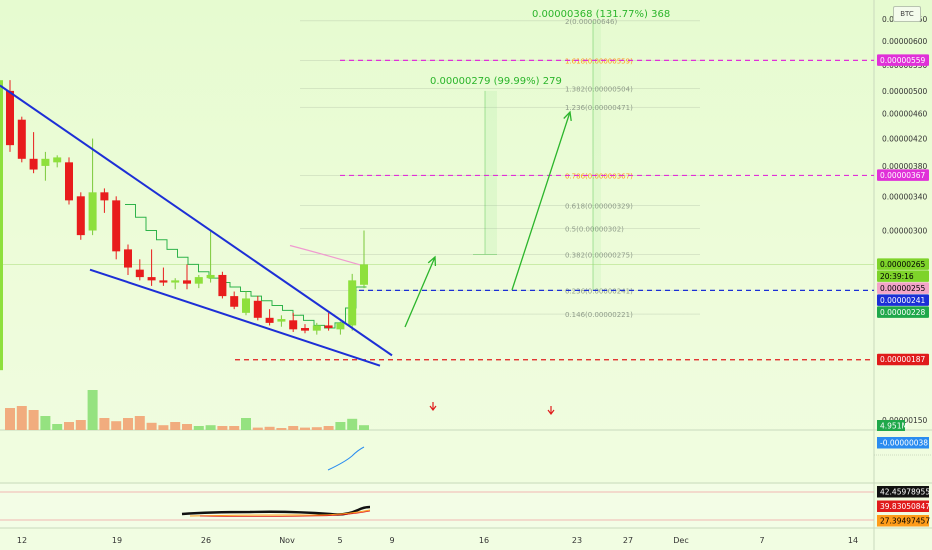 Image resolution: width=932 pixels, height=550 pixels. I want to click on time-tick-label: 23, so click(577, 540).